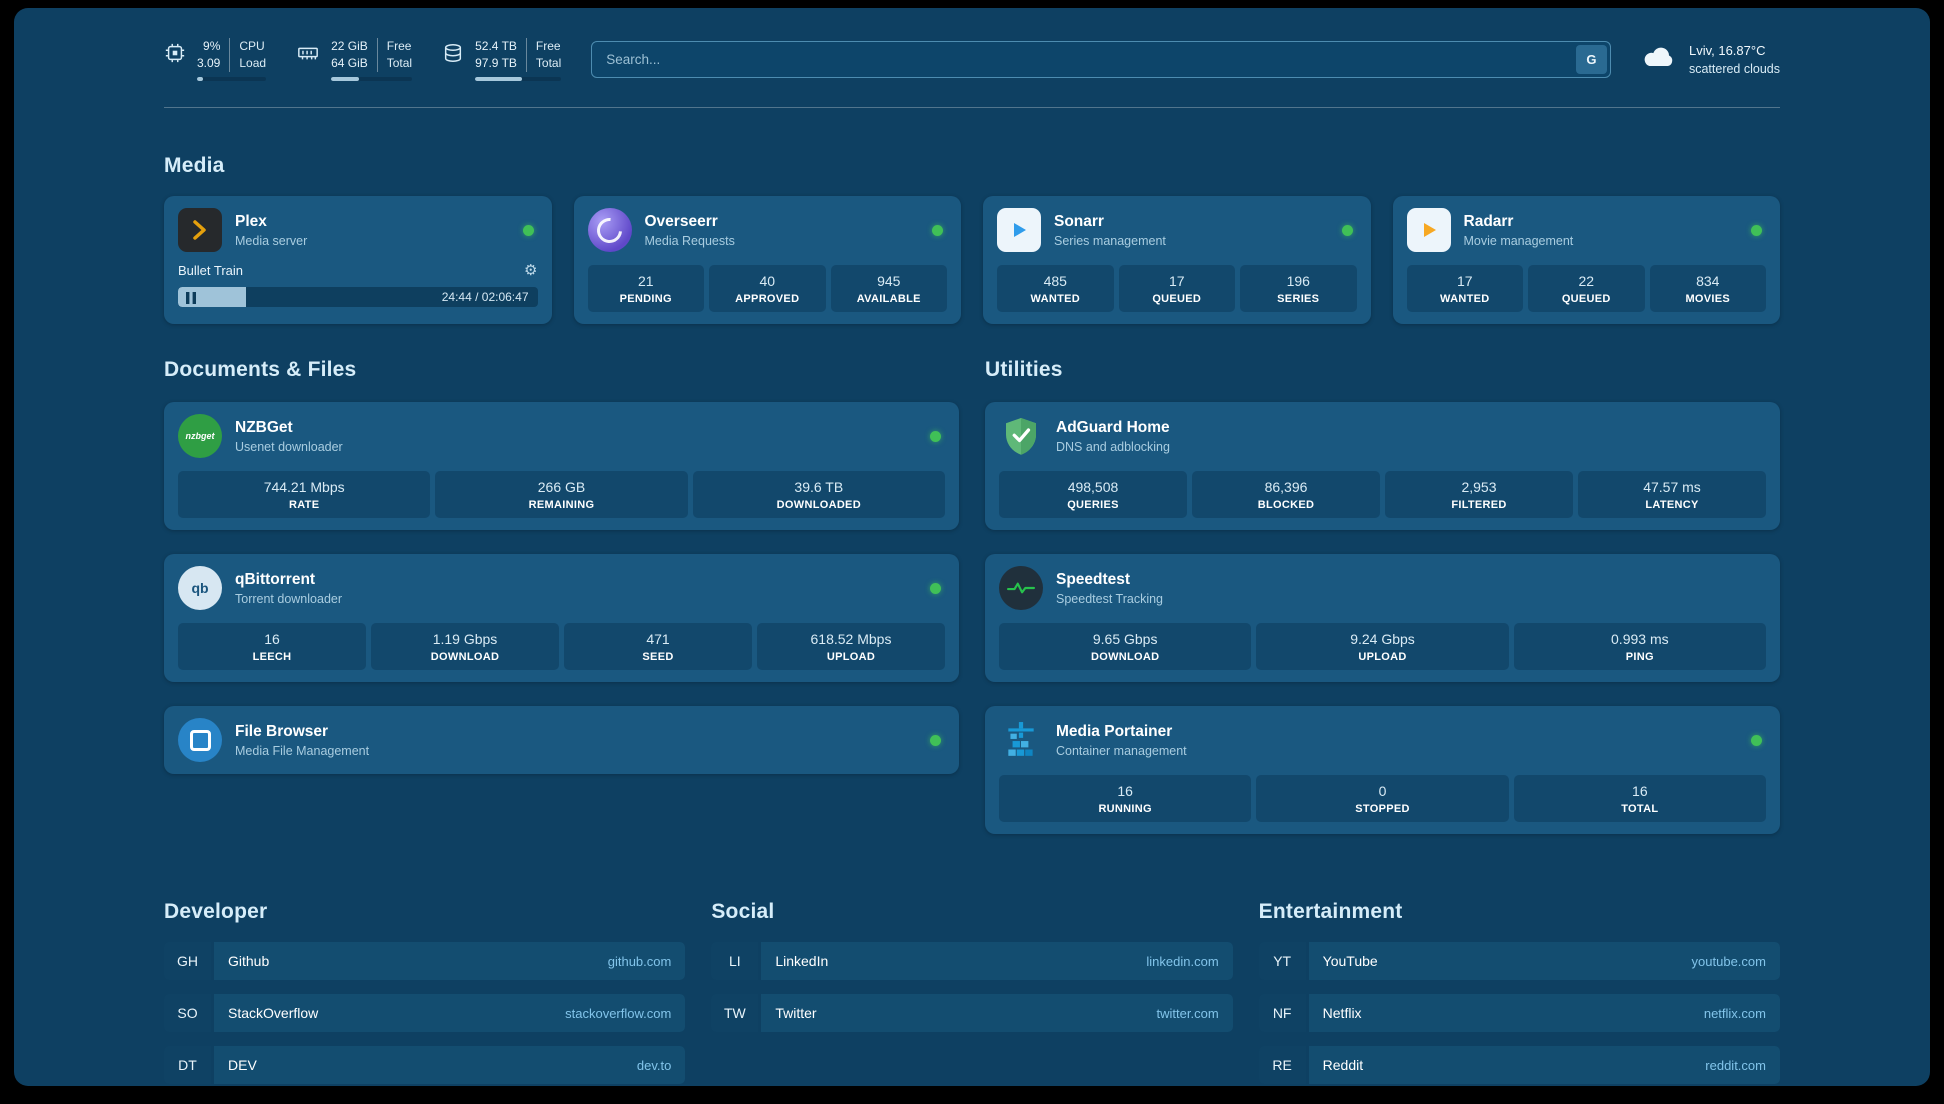 The image size is (1944, 1104). I want to click on speedtest-icon, so click(1021, 588).